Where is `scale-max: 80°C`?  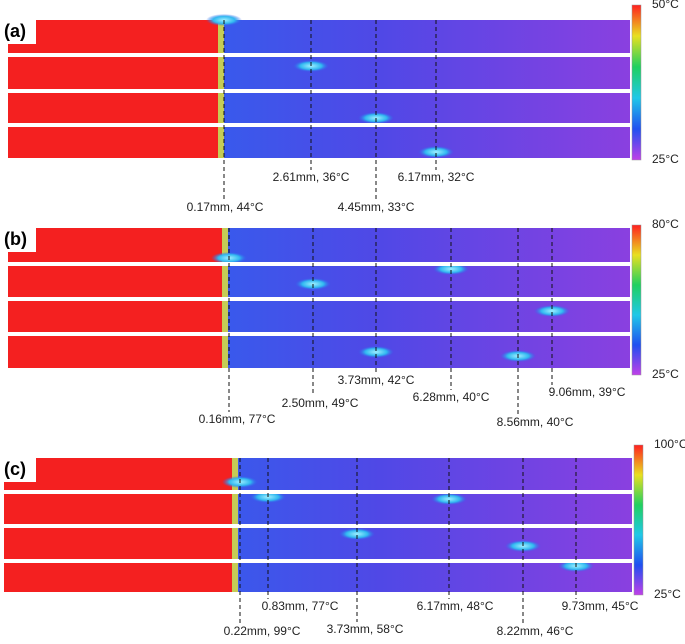
scale-max: 80°C is located at coordinates (665, 224).